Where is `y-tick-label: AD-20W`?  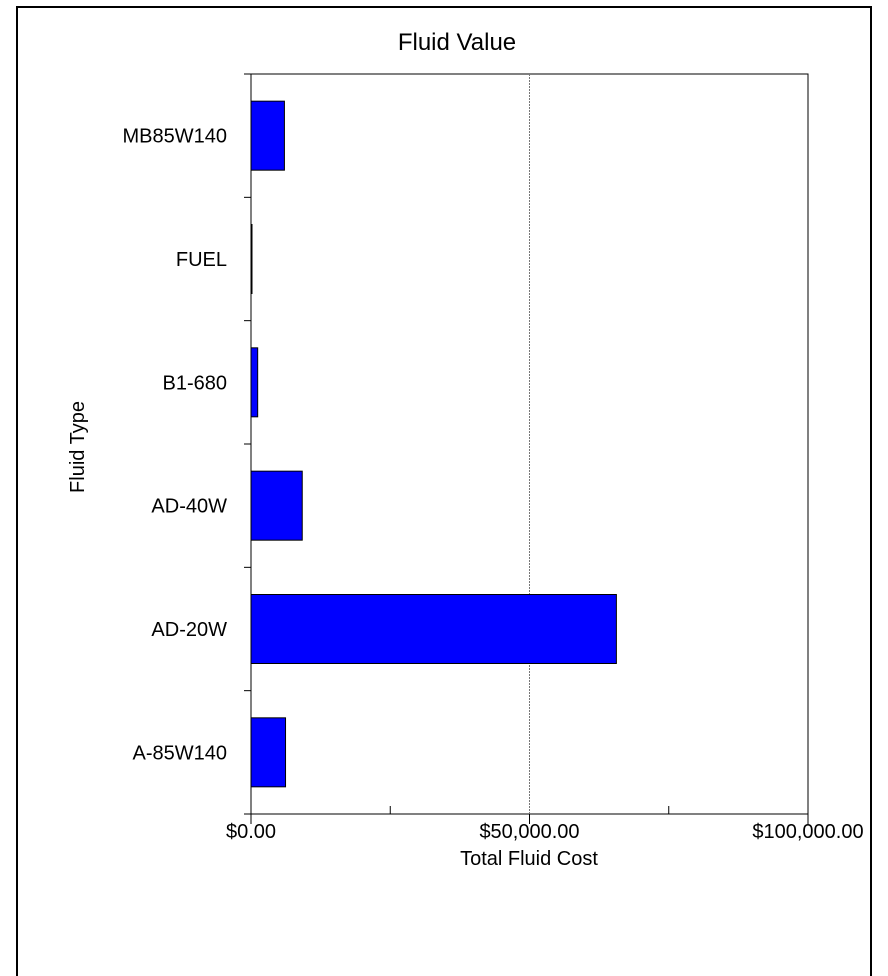 y-tick-label: AD-20W is located at coordinates (189, 630).